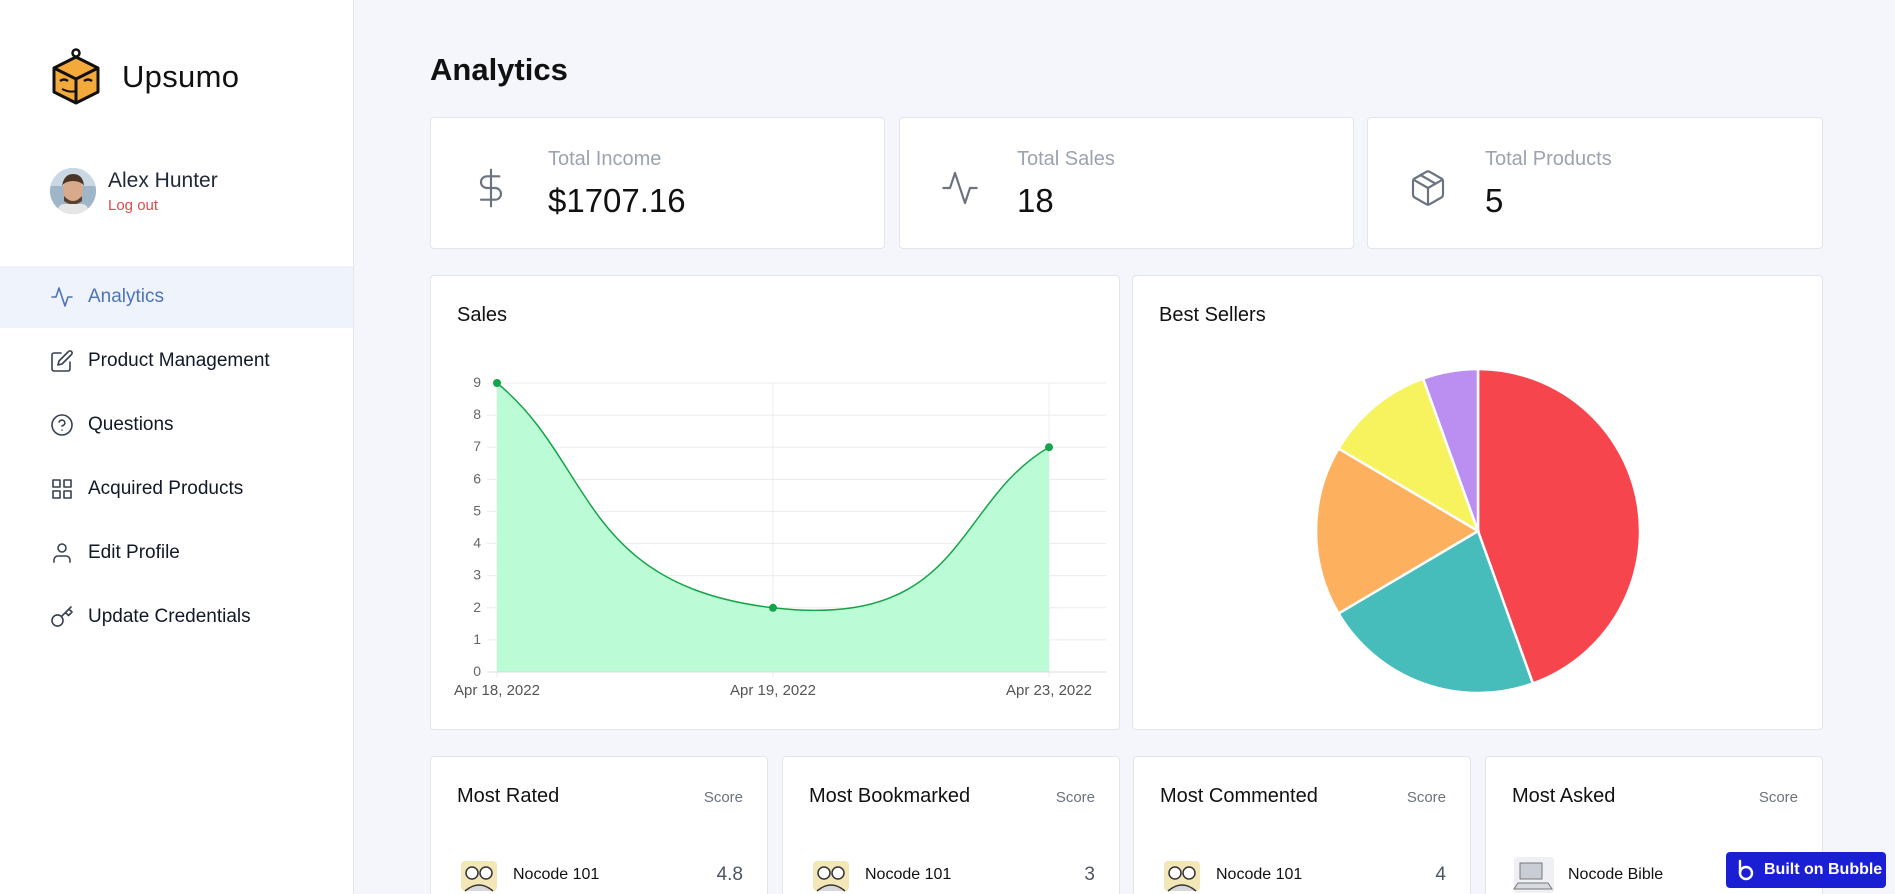 Image resolution: width=1895 pixels, height=894 pixels. What do you see at coordinates (1239, 796) in the screenshot?
I see `list-title: Most Commented` at bounding box center [1239, 796].